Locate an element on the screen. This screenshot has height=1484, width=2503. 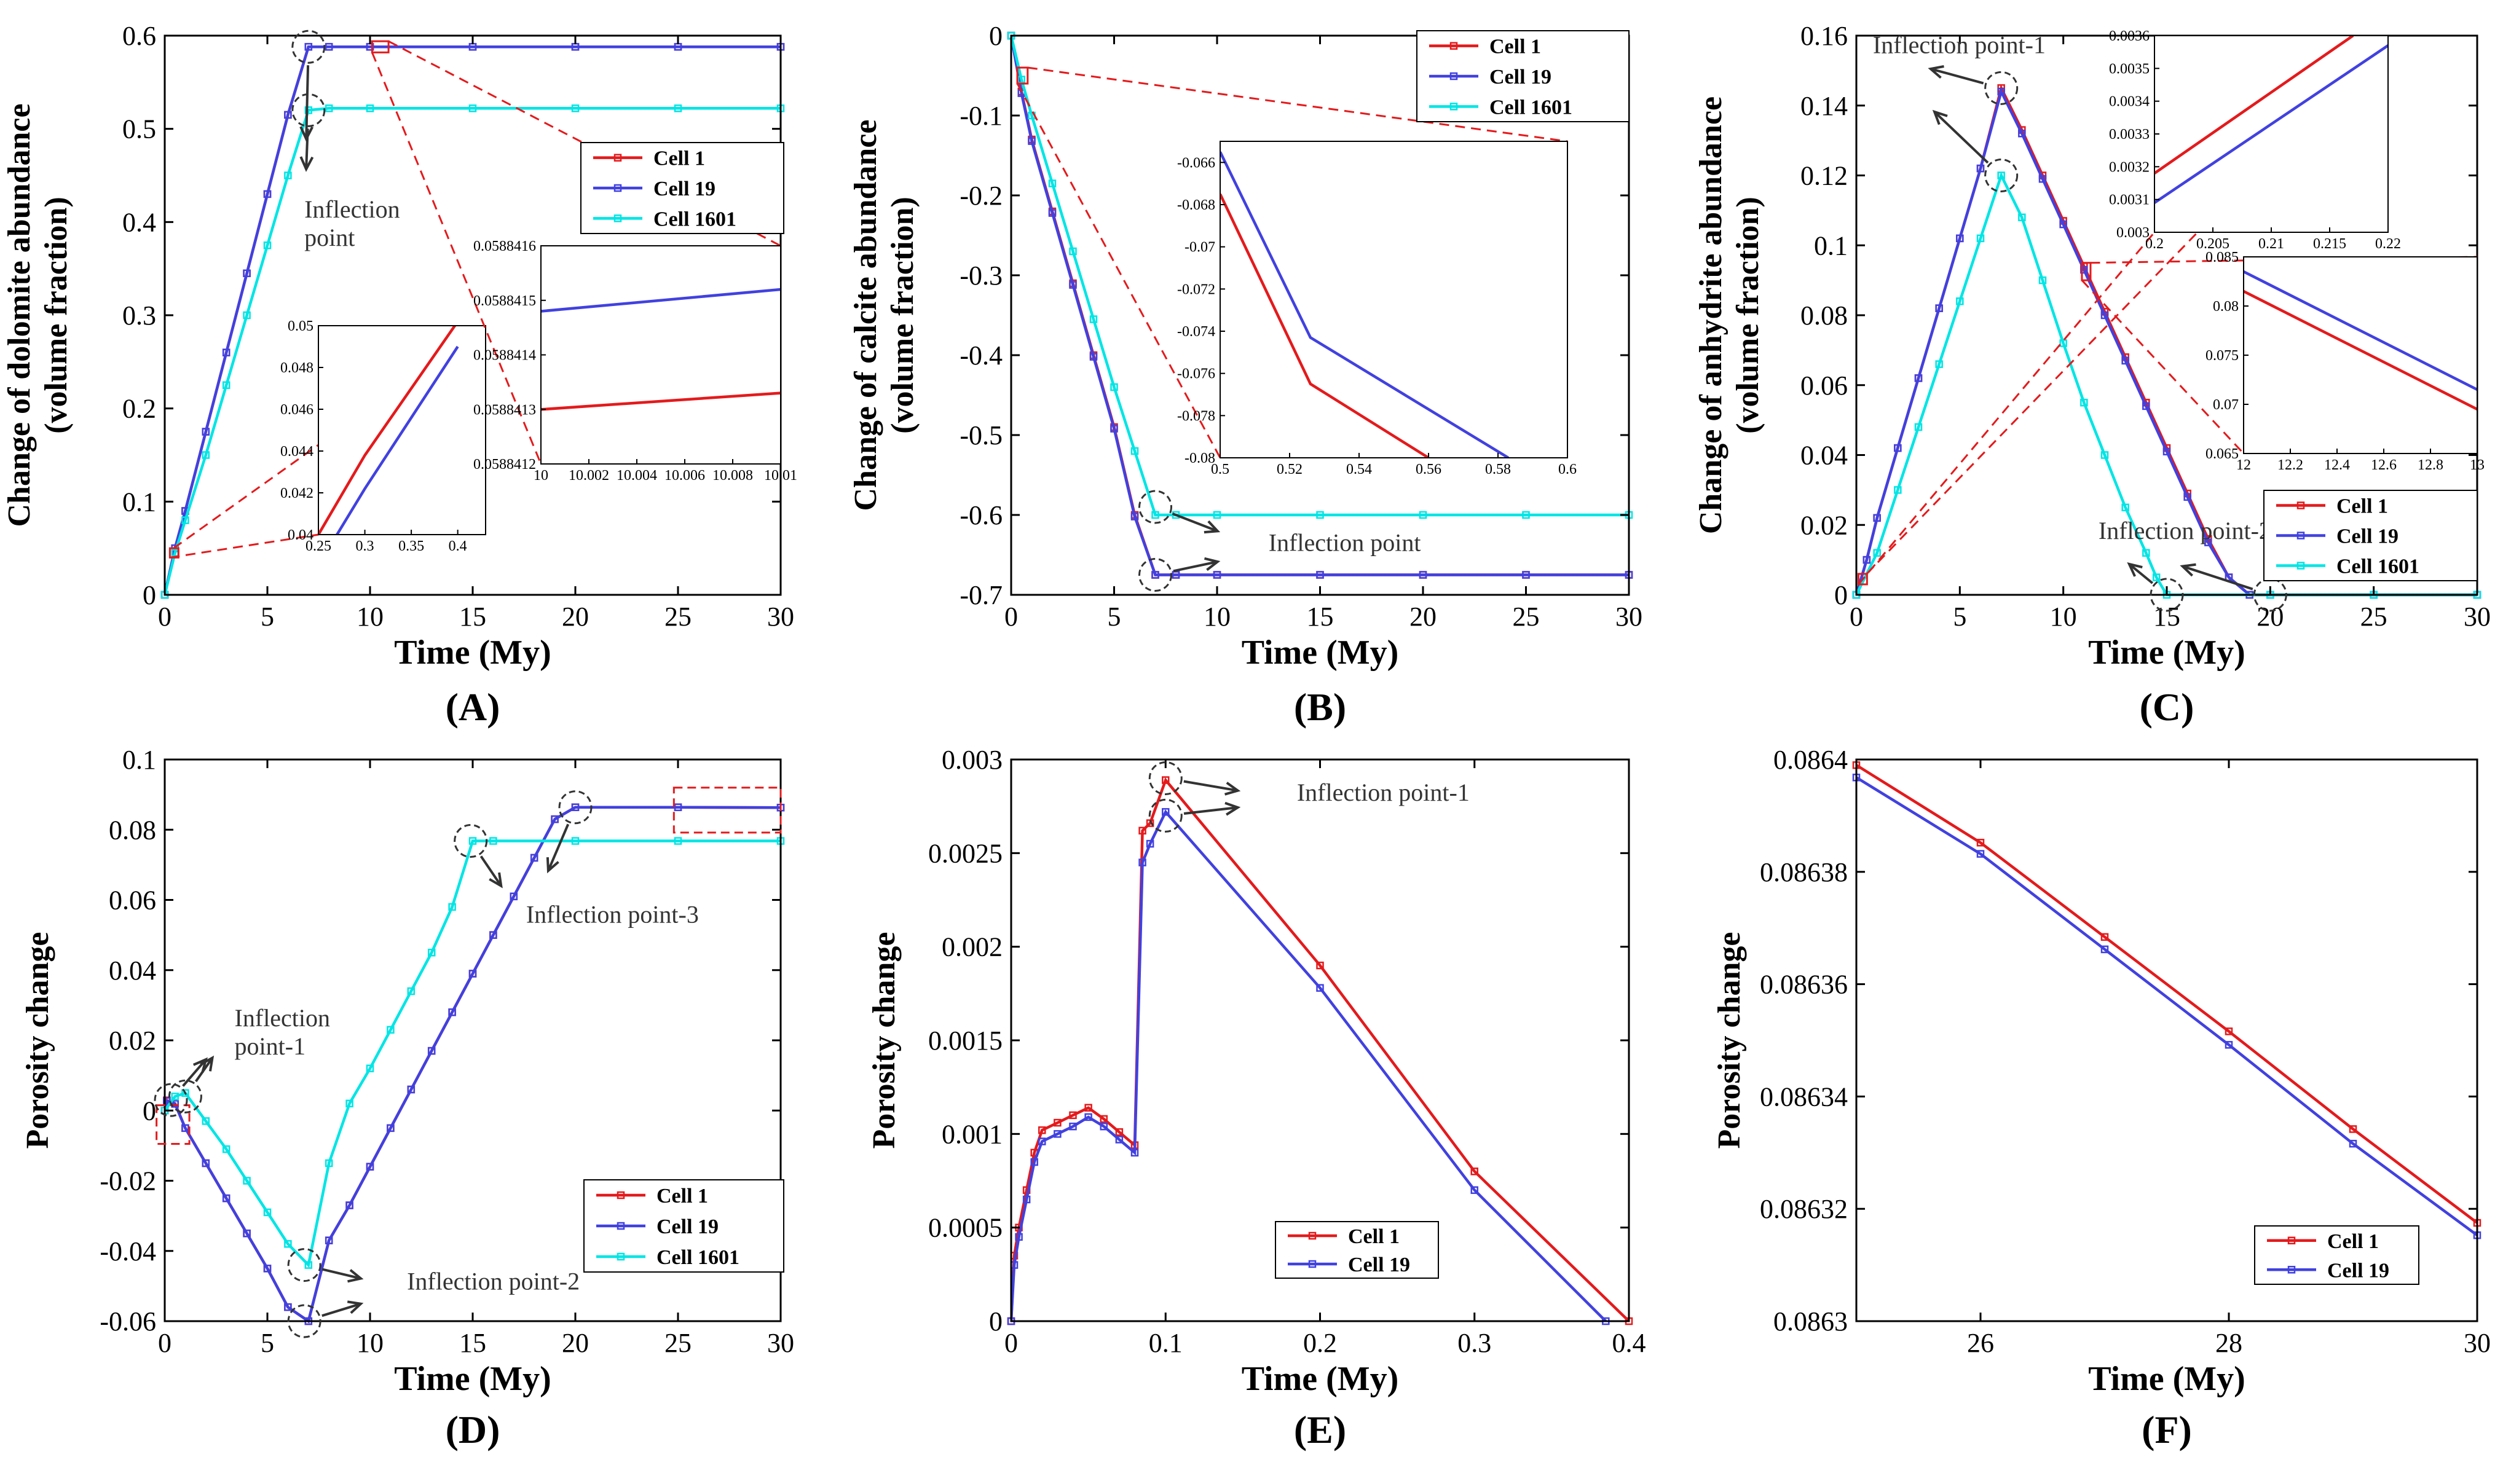
zoom-connector is located at coordinates (1118, 270).